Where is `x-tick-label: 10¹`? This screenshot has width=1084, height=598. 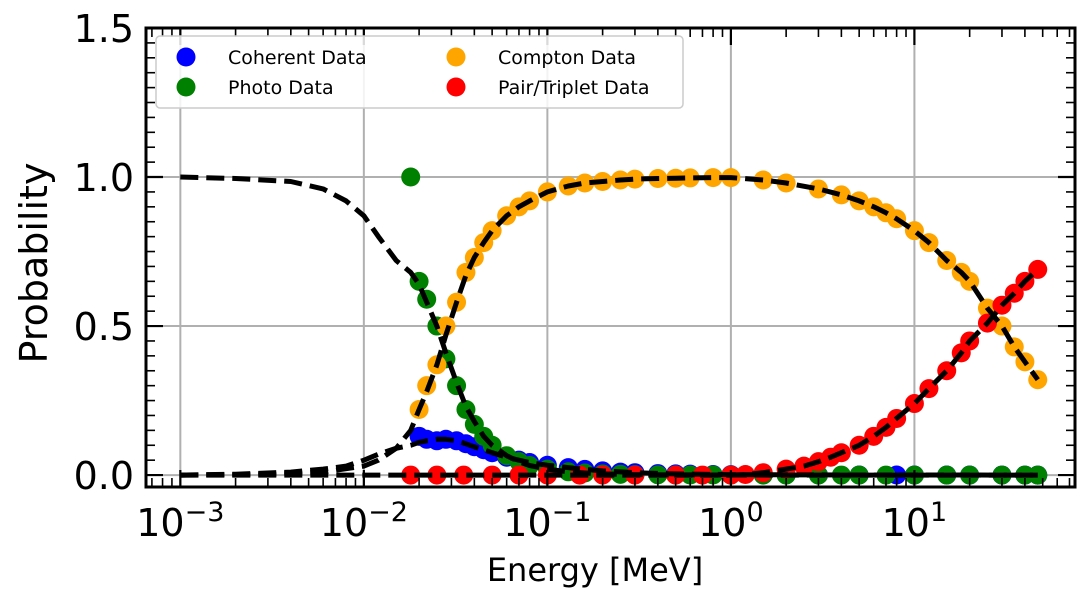 x-tick-label: 10¹ is located at coordinates (915, 521).